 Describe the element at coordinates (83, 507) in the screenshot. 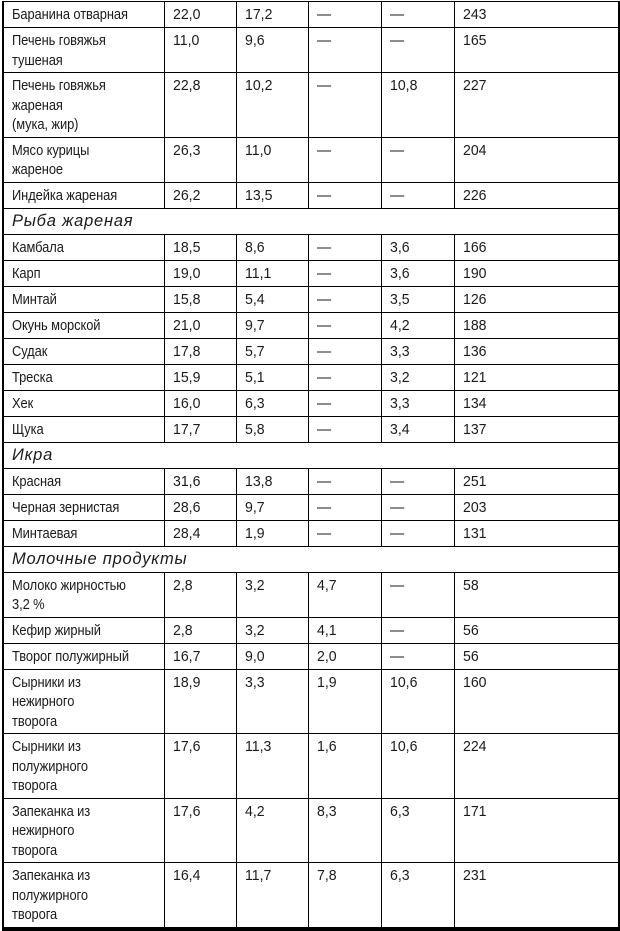

I see `product-name-cell: Черная зернистая` at that location.